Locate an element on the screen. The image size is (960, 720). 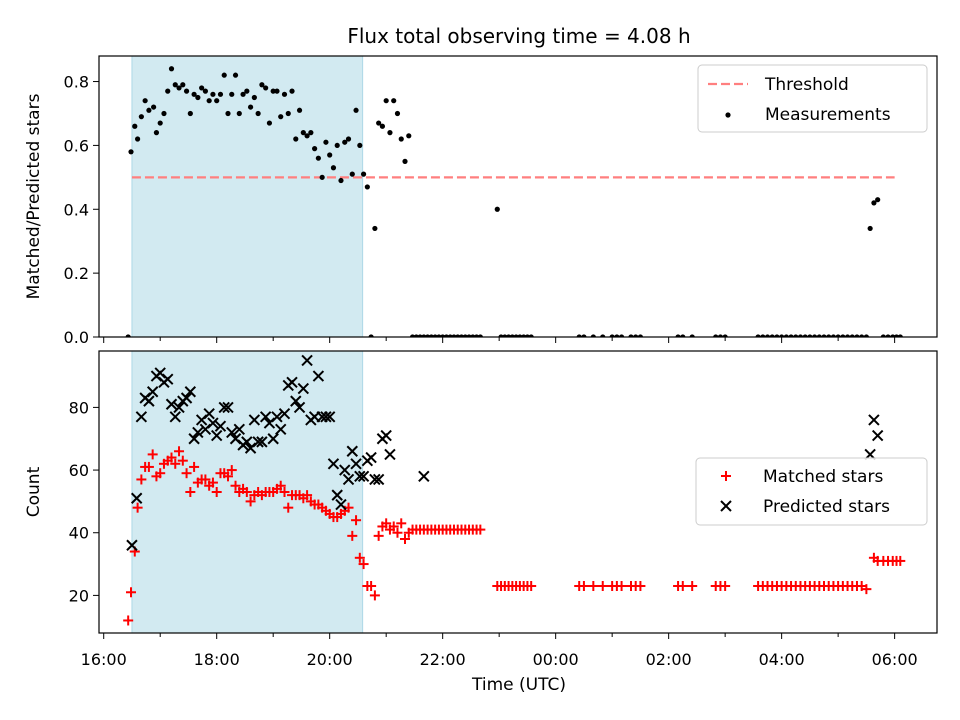
x-tick-label: 00:00 is located at coordinates (556, 659).